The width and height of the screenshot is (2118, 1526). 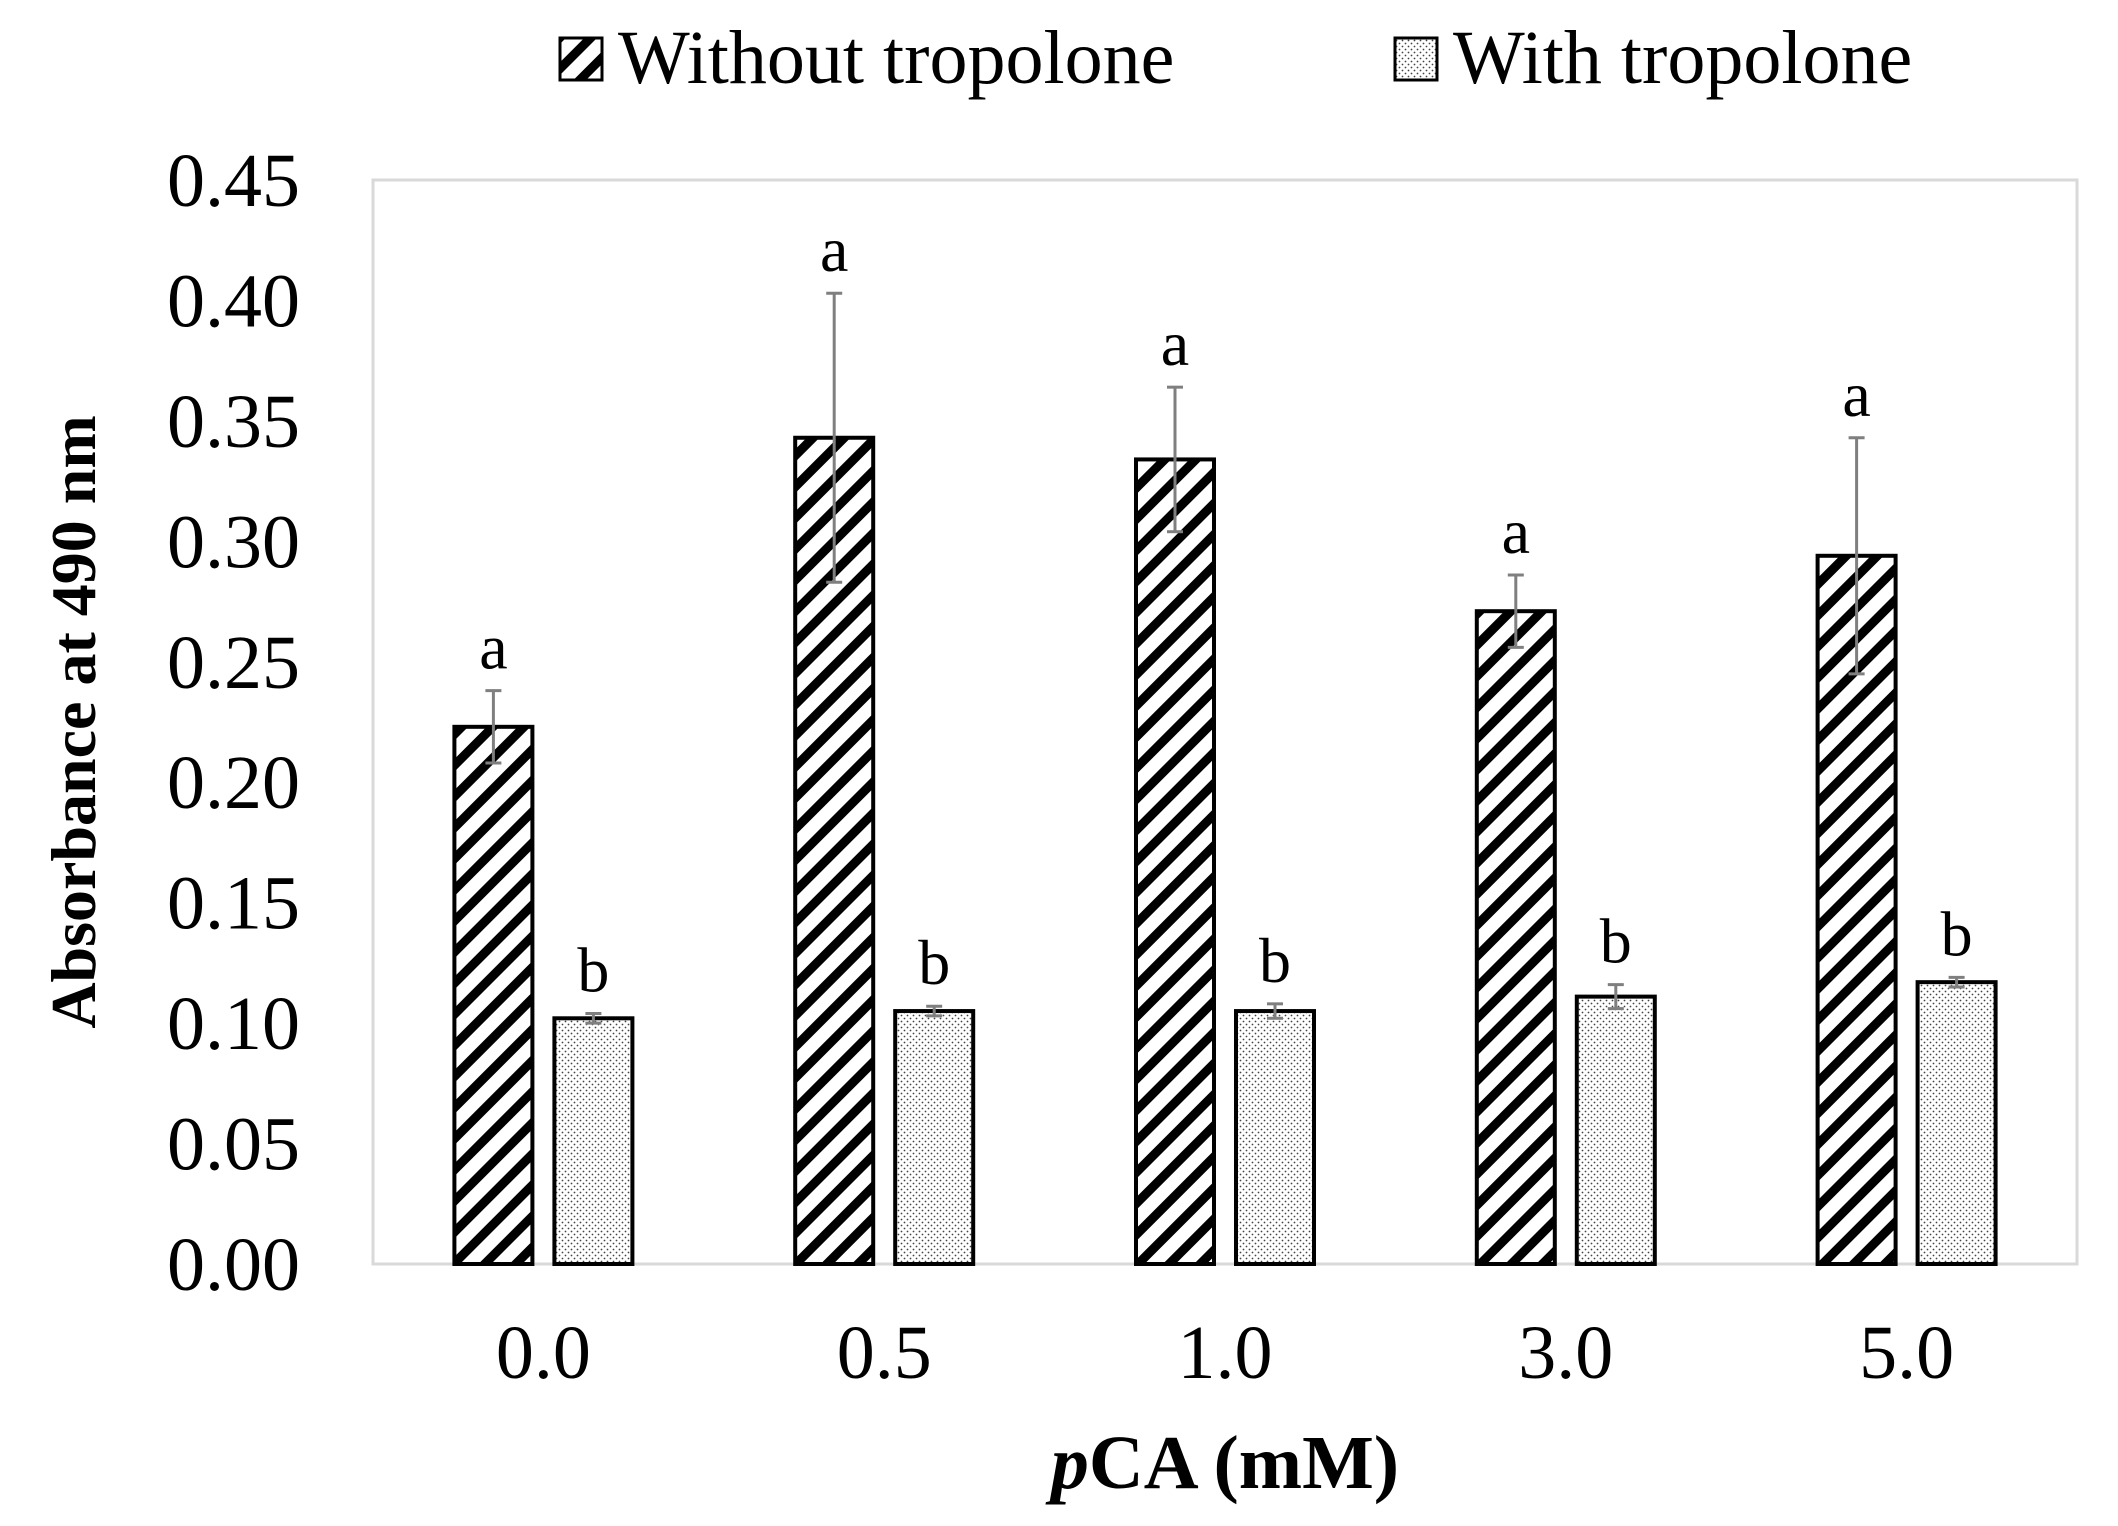 What do you see at coordinates (233, 181) in the screenshot?
I see `y-tick-label: 0.45` at bounding box center [233, 181].